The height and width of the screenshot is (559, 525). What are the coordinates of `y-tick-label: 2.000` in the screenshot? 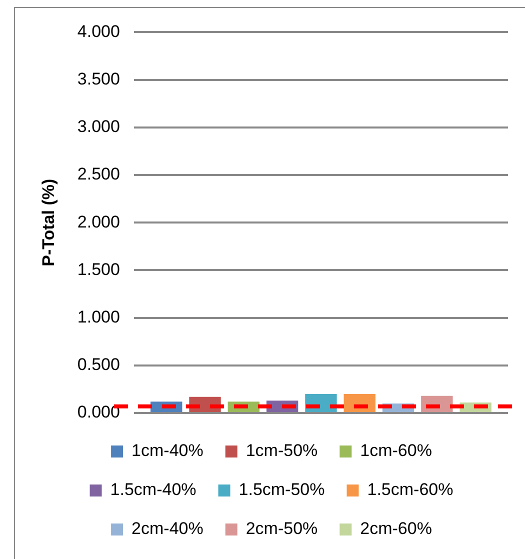 It's located at (98, 222).